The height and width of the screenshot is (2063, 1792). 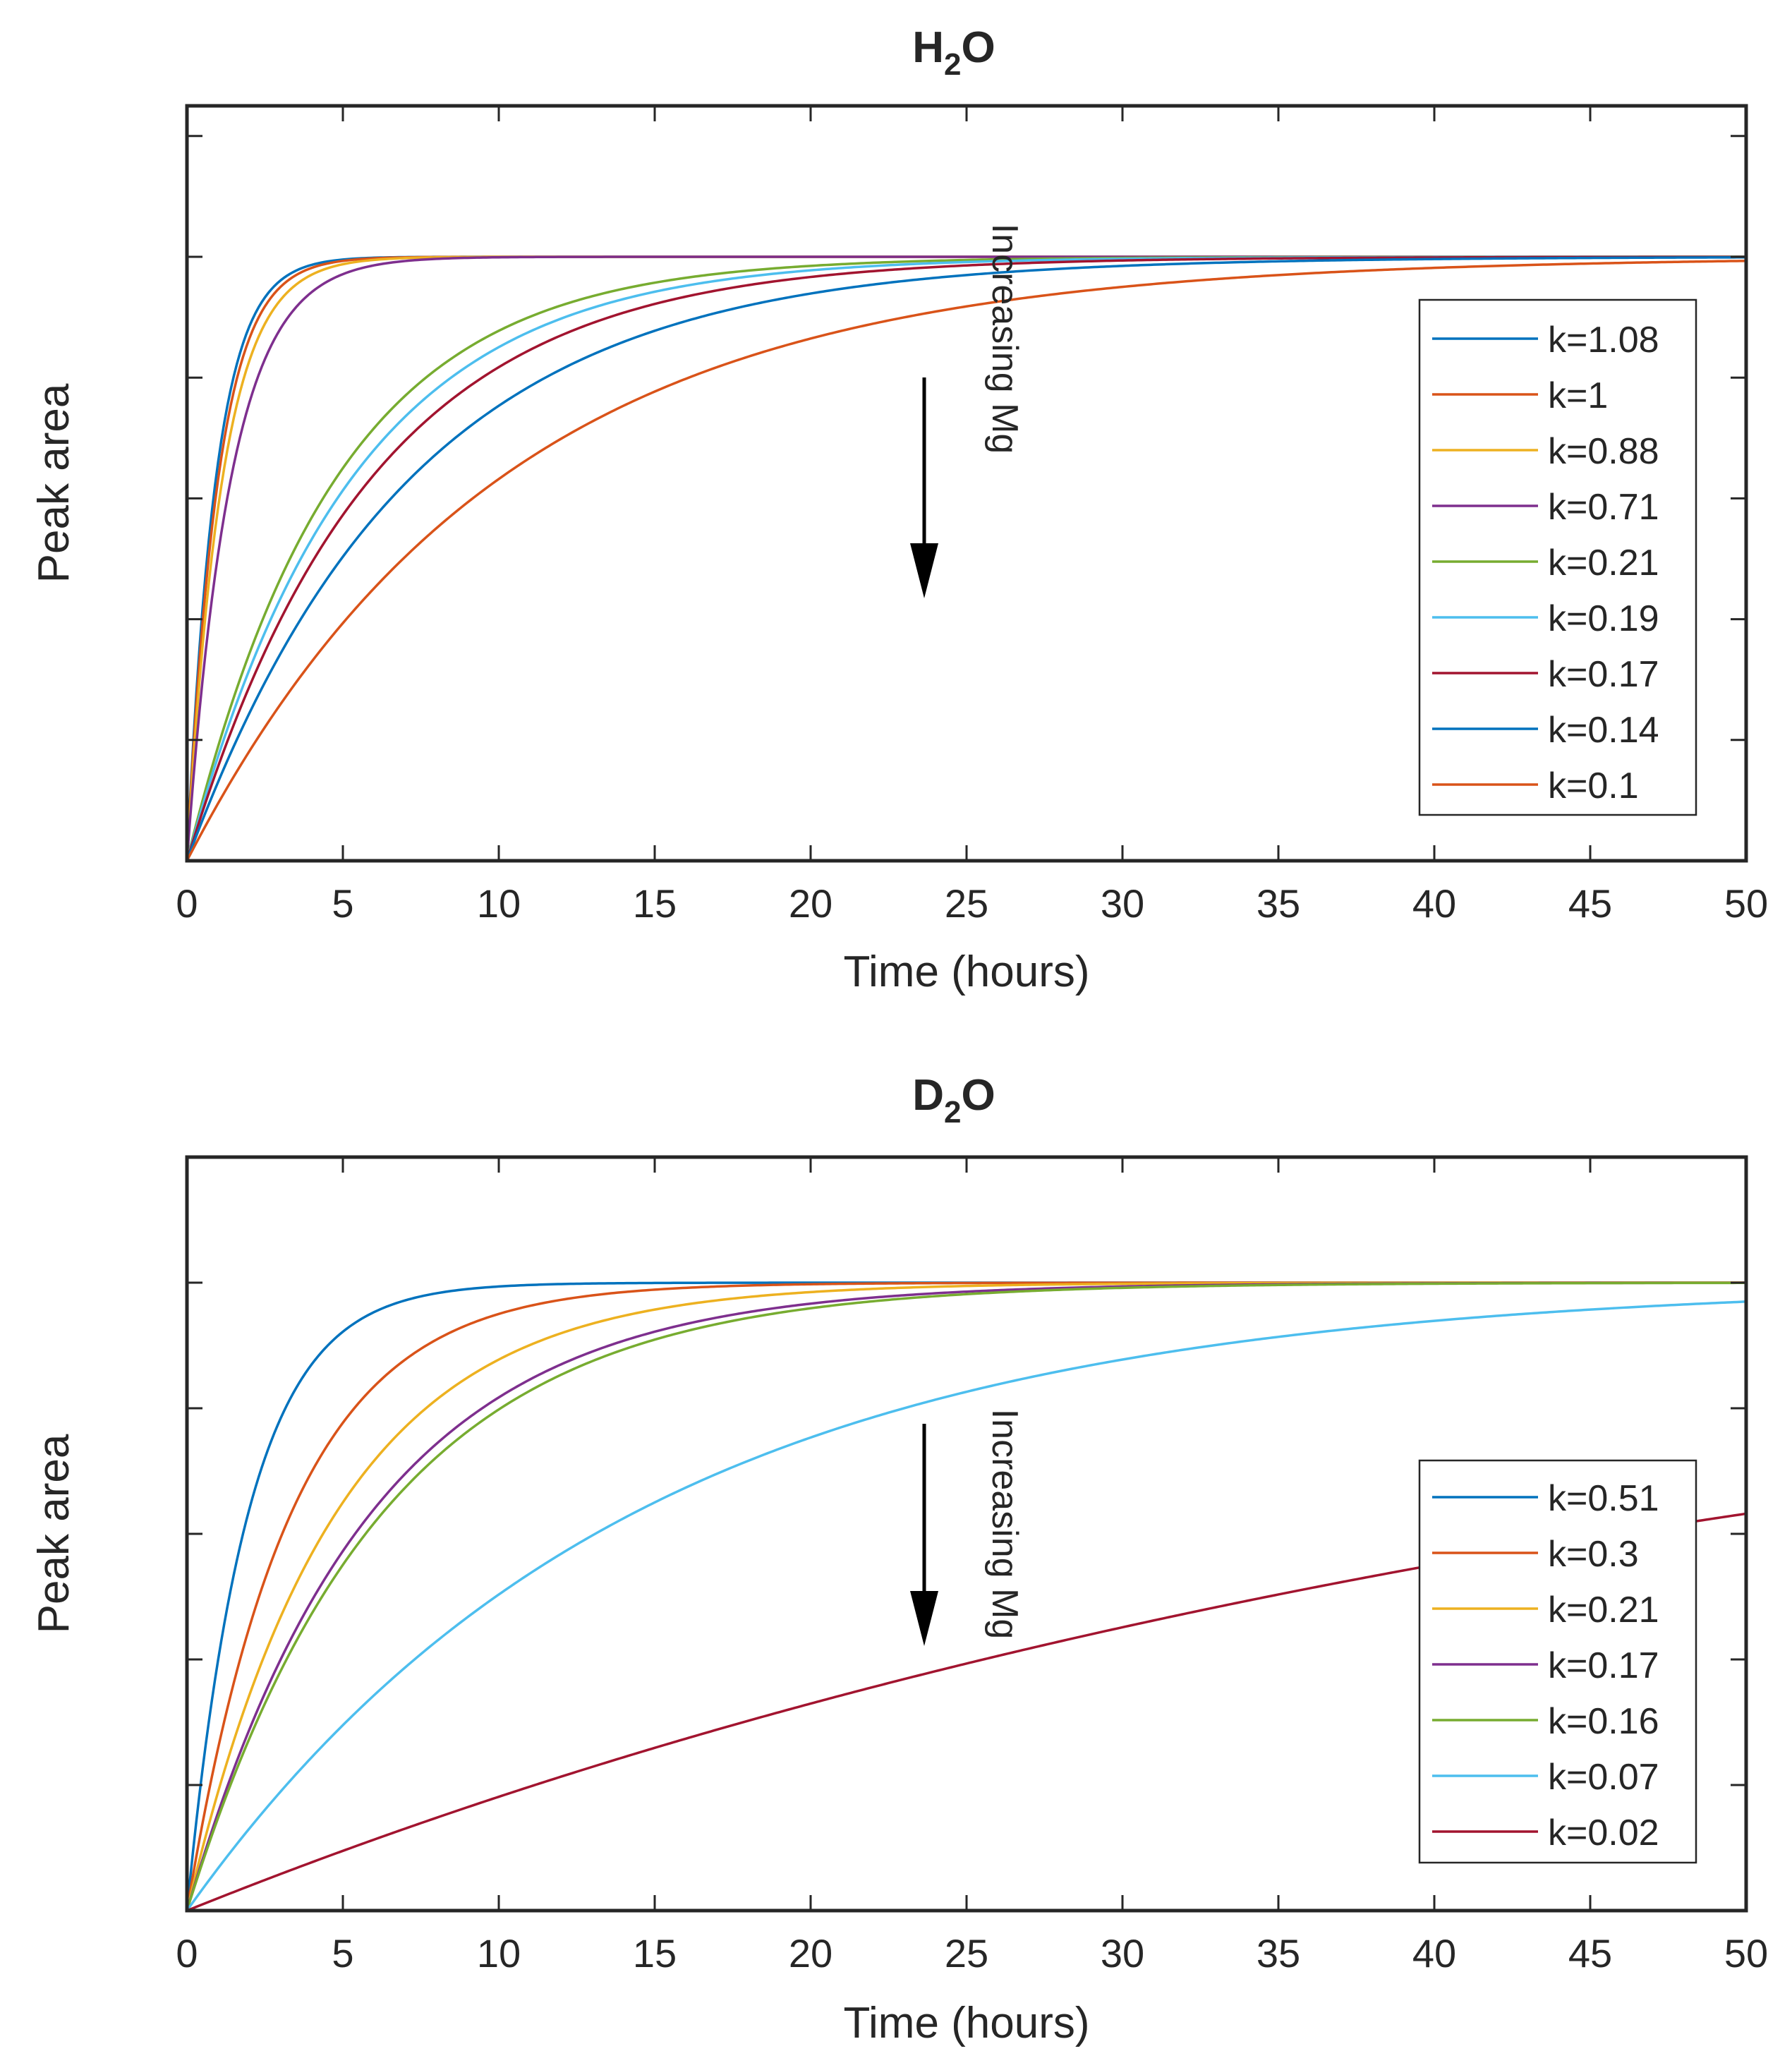 I want to click on panel-h2o-title: H2O, so click(x=953, y=52).